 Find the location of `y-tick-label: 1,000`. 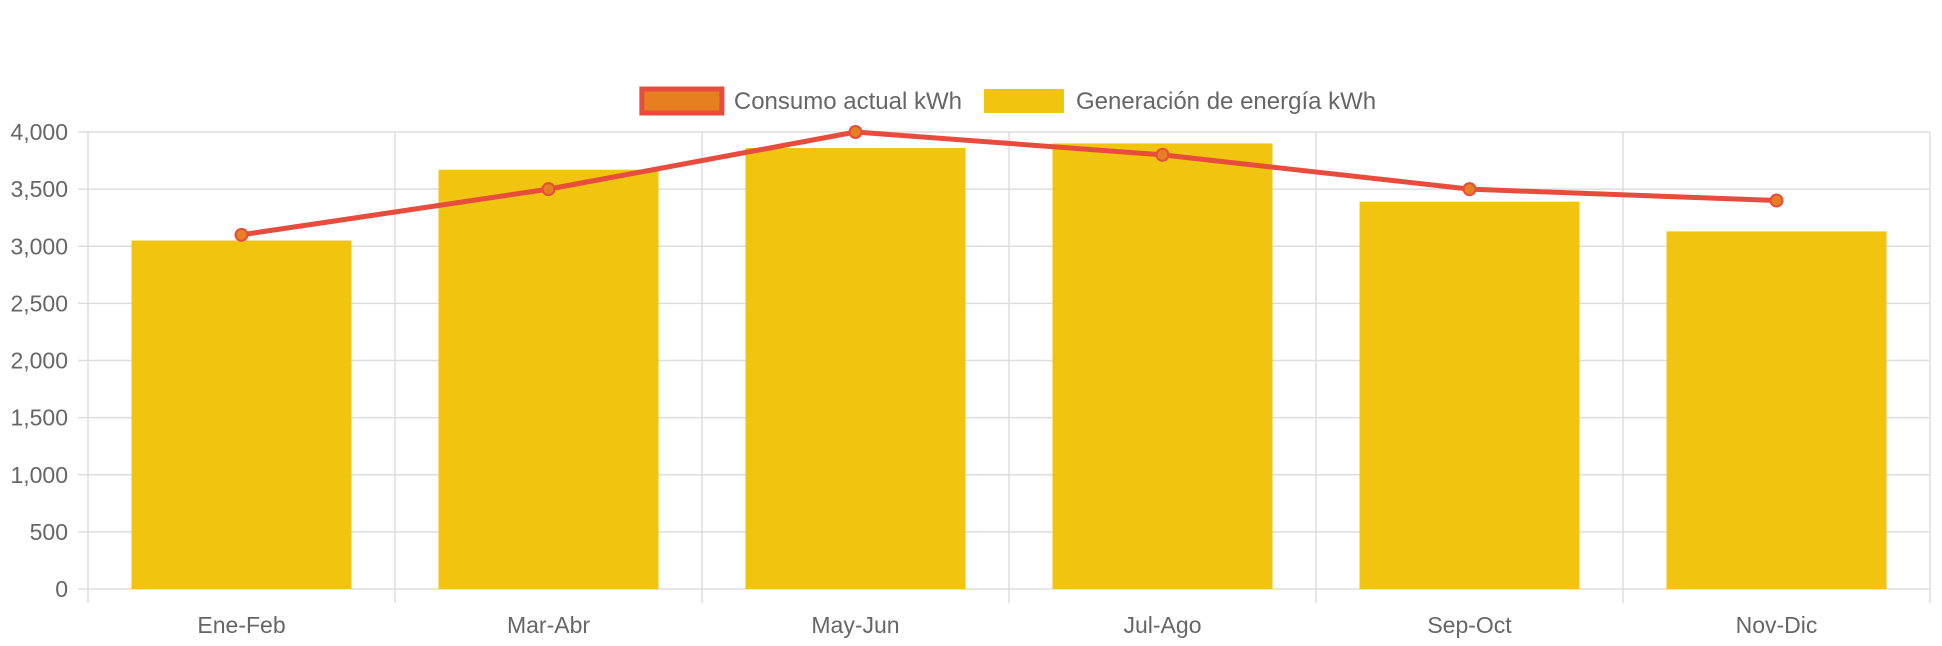

y-tick-label: 1,000 is located at coordinates (39, 475).